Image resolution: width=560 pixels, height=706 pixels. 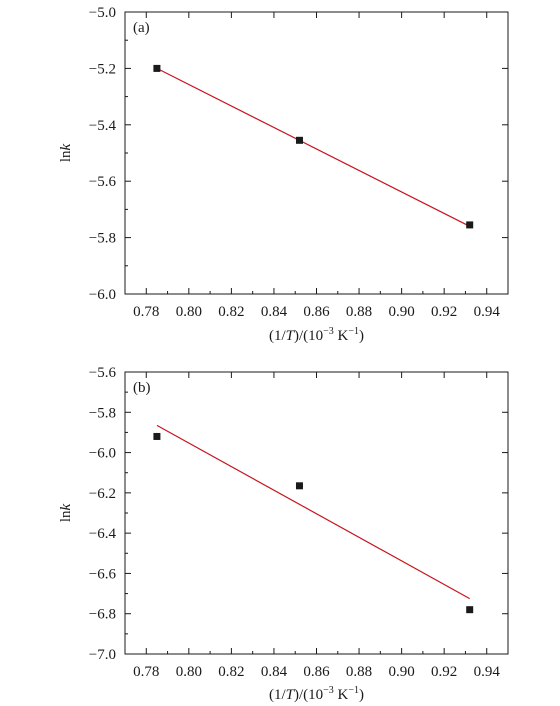 What do you see at coordinates (102, 615) in the screenshot?
I see `y-tick-label: −6.8` at bounding box center [102, 615].